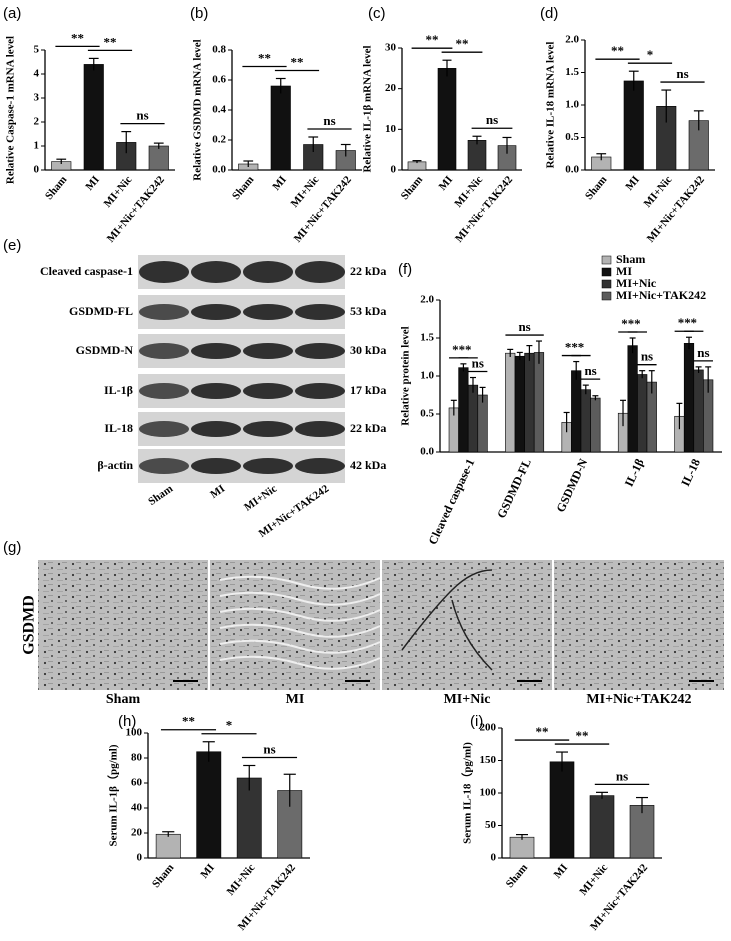  Describe the element at coordinates (514, 489) in the screenshot. I see `x-tick-label: GSDMD-FL` at that location.